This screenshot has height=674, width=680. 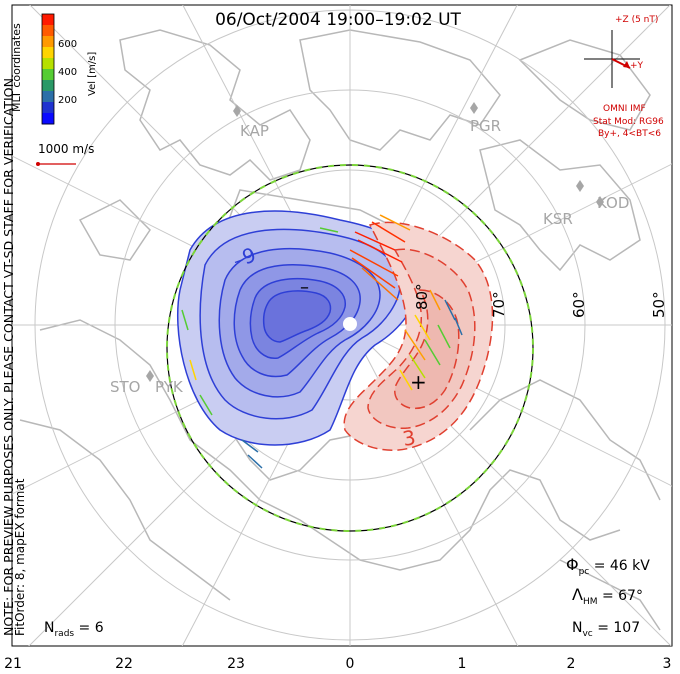 What do you see at coordinates (636, 20) in the screenshot?
I see `imf-z-label: +Z (5 nT)` at bounding box center [636, 20].